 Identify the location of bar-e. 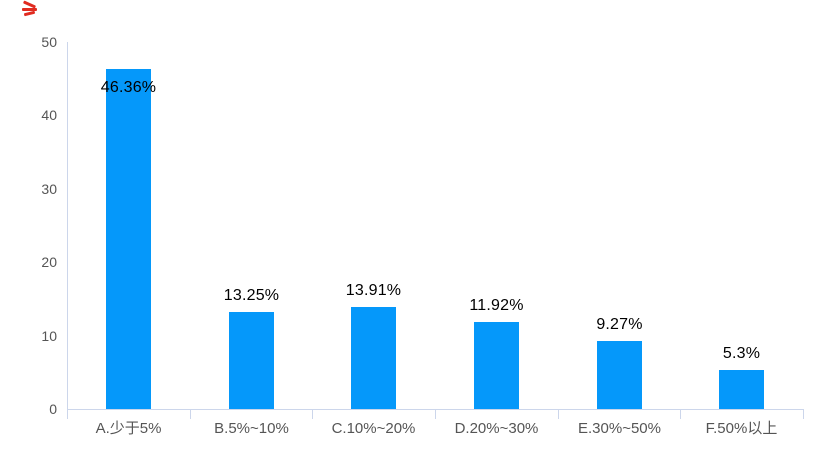
(619, 375).